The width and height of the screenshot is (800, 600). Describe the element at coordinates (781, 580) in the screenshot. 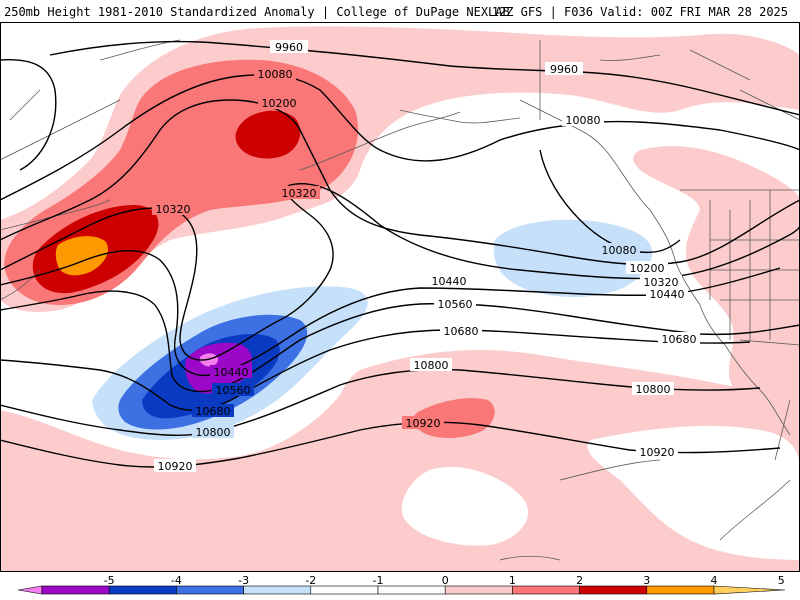

I see `legend-tick: 5` at that location.